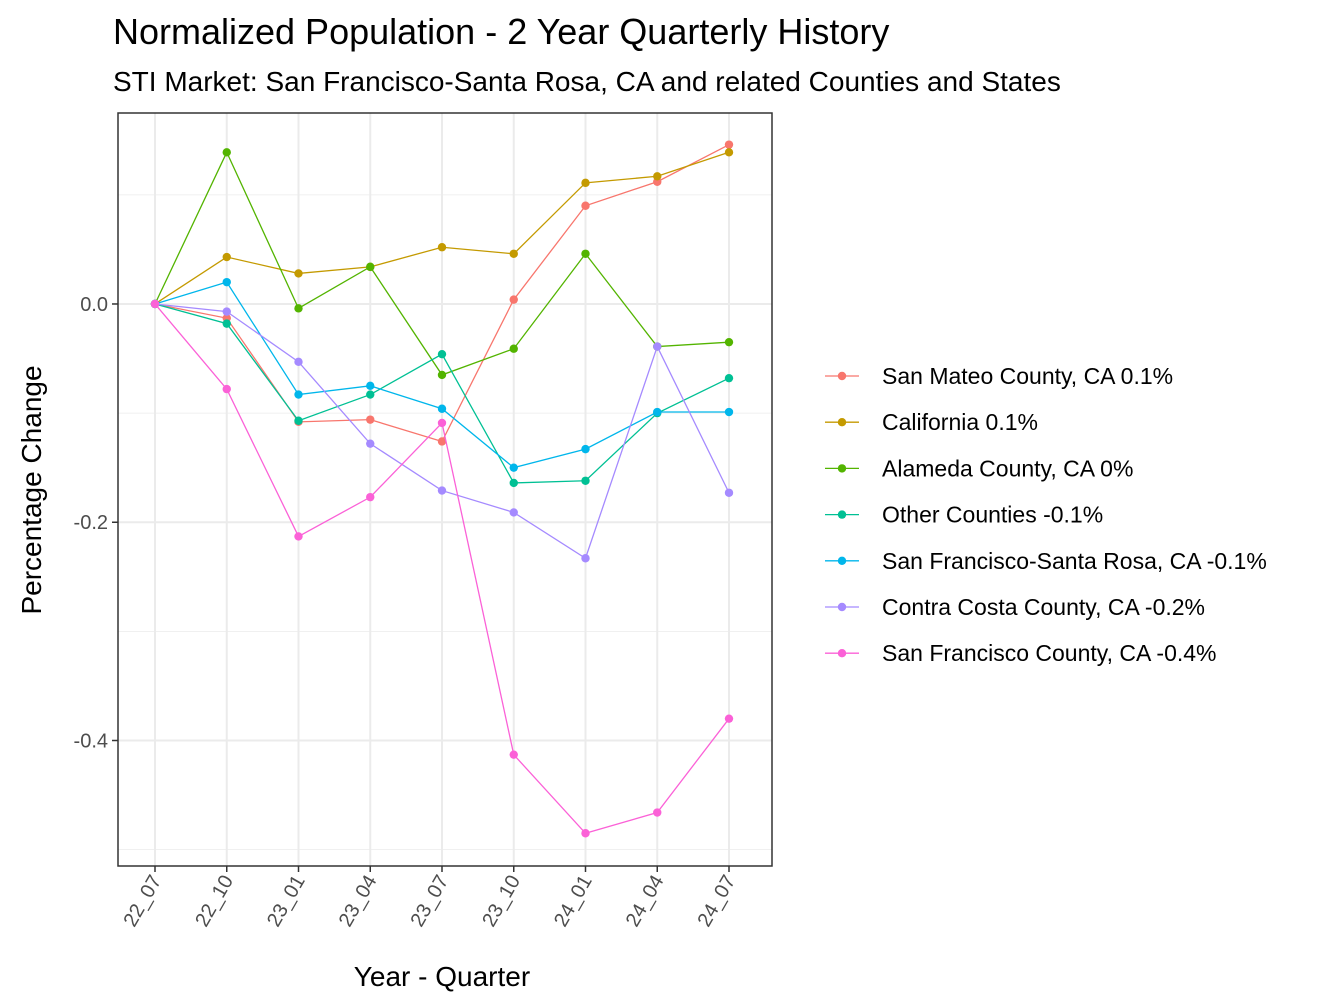 The height and width of the screenshot is (1008, 1344). I want to click on legend-item: California 0.1%, so click(931, 422).